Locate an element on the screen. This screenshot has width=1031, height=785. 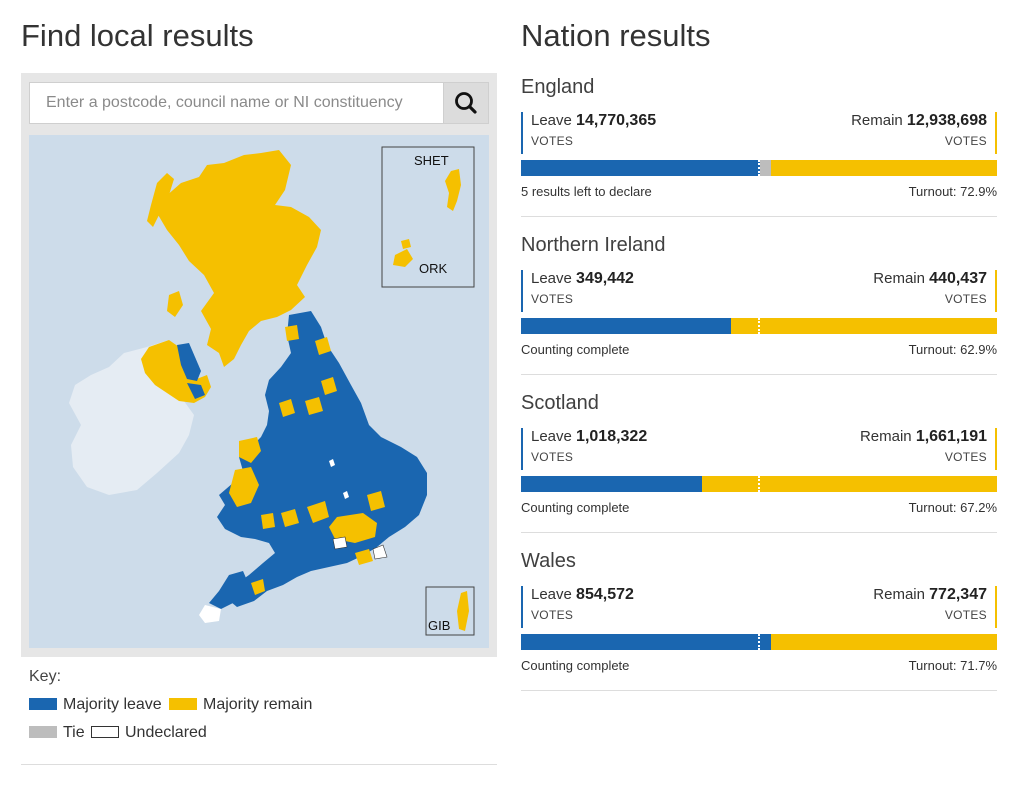
key-swatch-remain is located at coordinates (183, 704).